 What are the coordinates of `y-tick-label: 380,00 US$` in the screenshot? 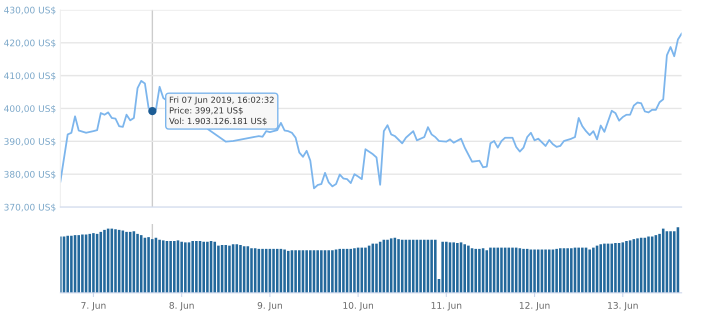 It's located at (30, 174).